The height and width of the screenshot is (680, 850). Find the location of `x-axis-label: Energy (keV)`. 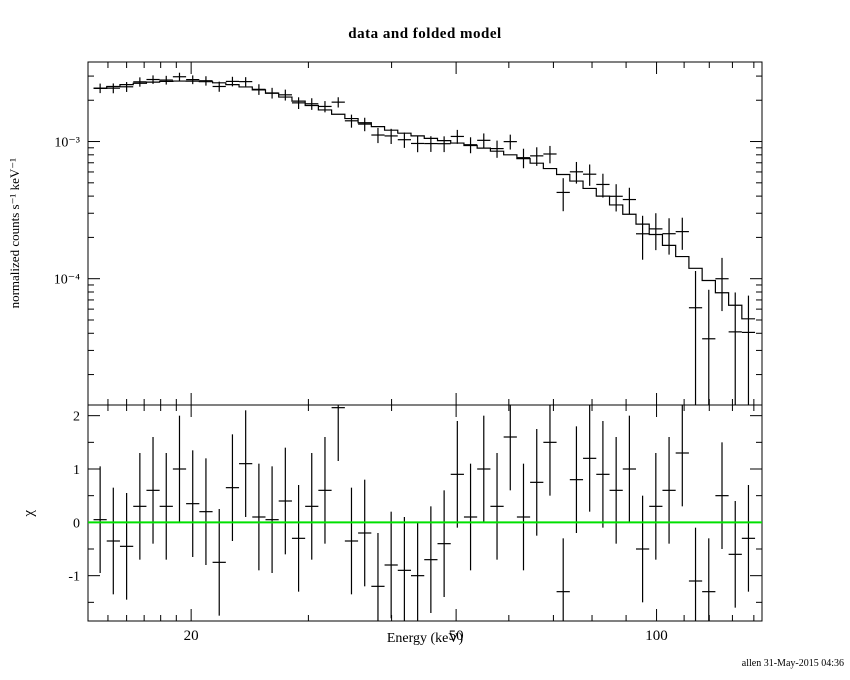

x-axis-label: Energy (keV) is located at coordinates (425, 638).